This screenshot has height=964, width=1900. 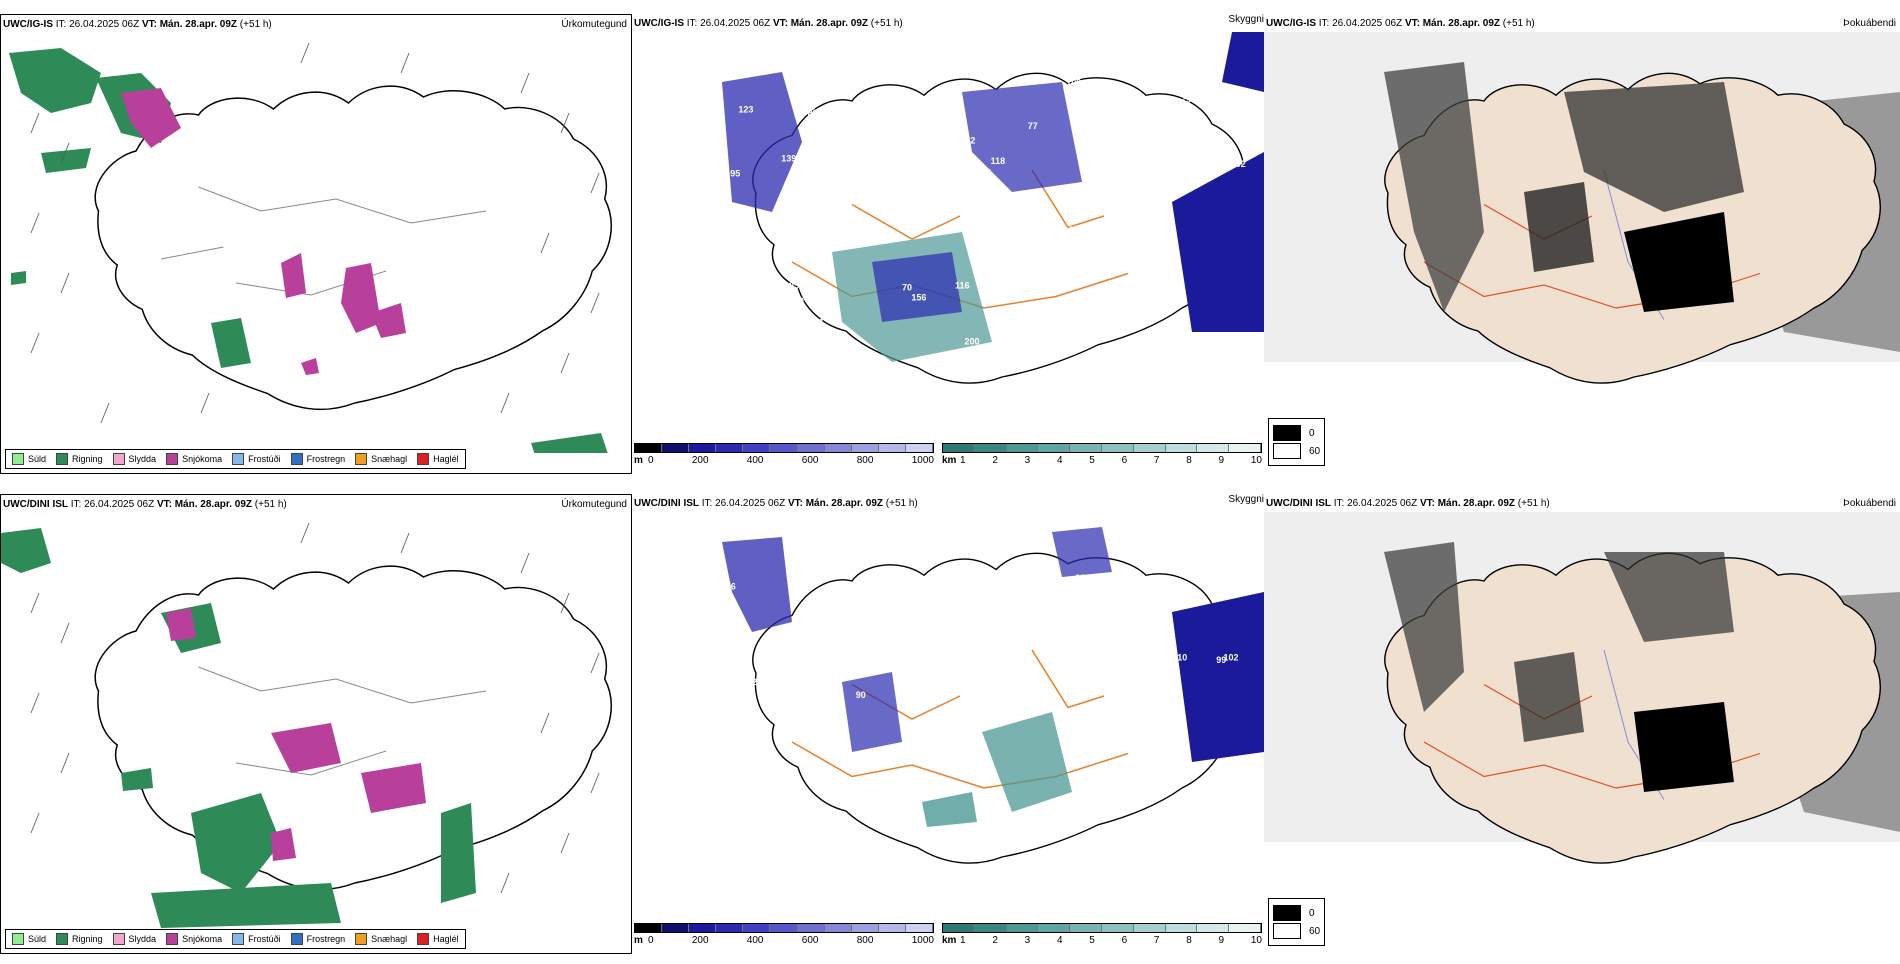 What do you see at coordinates (811, 737) in the screenshot?
I see `visibility-value: 80` at bounding box center [811, 737].